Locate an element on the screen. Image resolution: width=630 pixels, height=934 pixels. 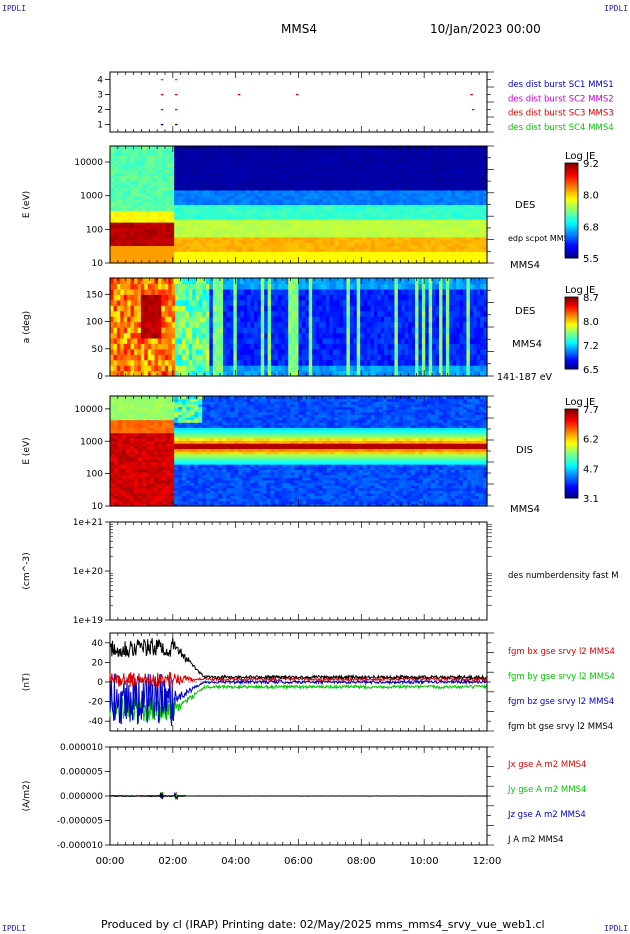
corner-label-bottom-right: IPDLI is located at coordinates (616, 928).